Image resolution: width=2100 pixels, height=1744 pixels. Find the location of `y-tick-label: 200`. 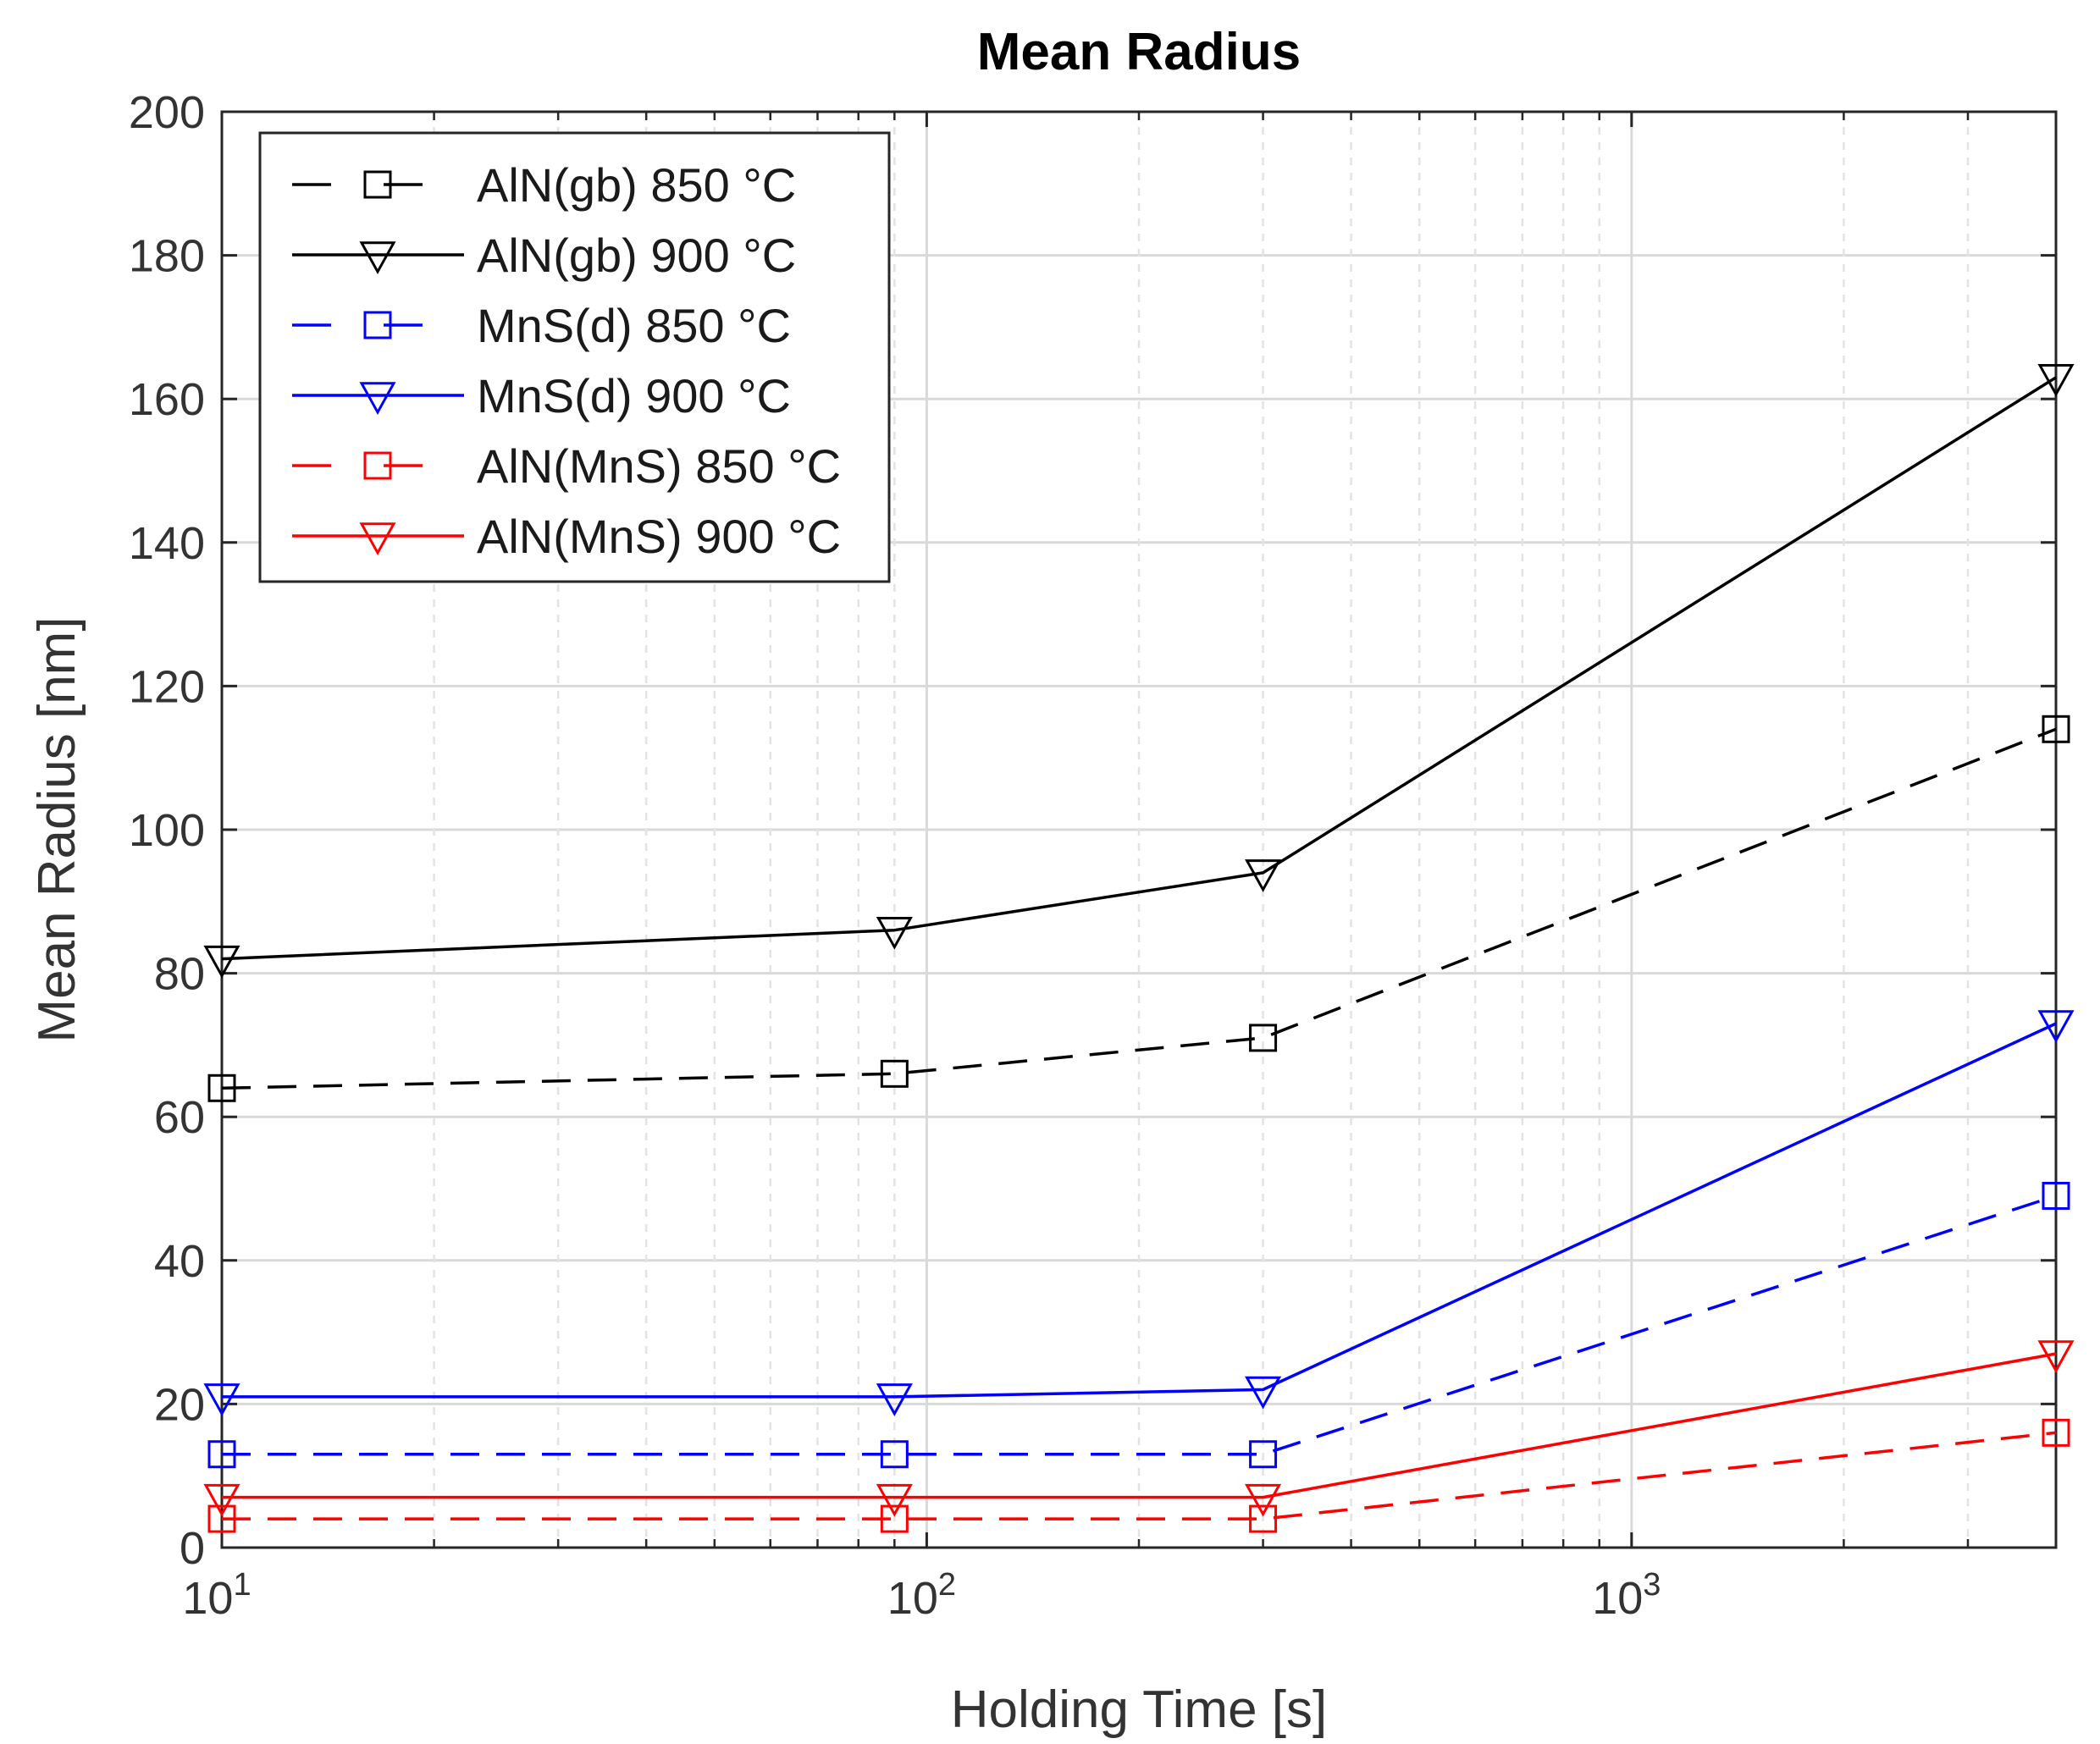

y-tick-label: 200 is located at coordinates (167, 113).